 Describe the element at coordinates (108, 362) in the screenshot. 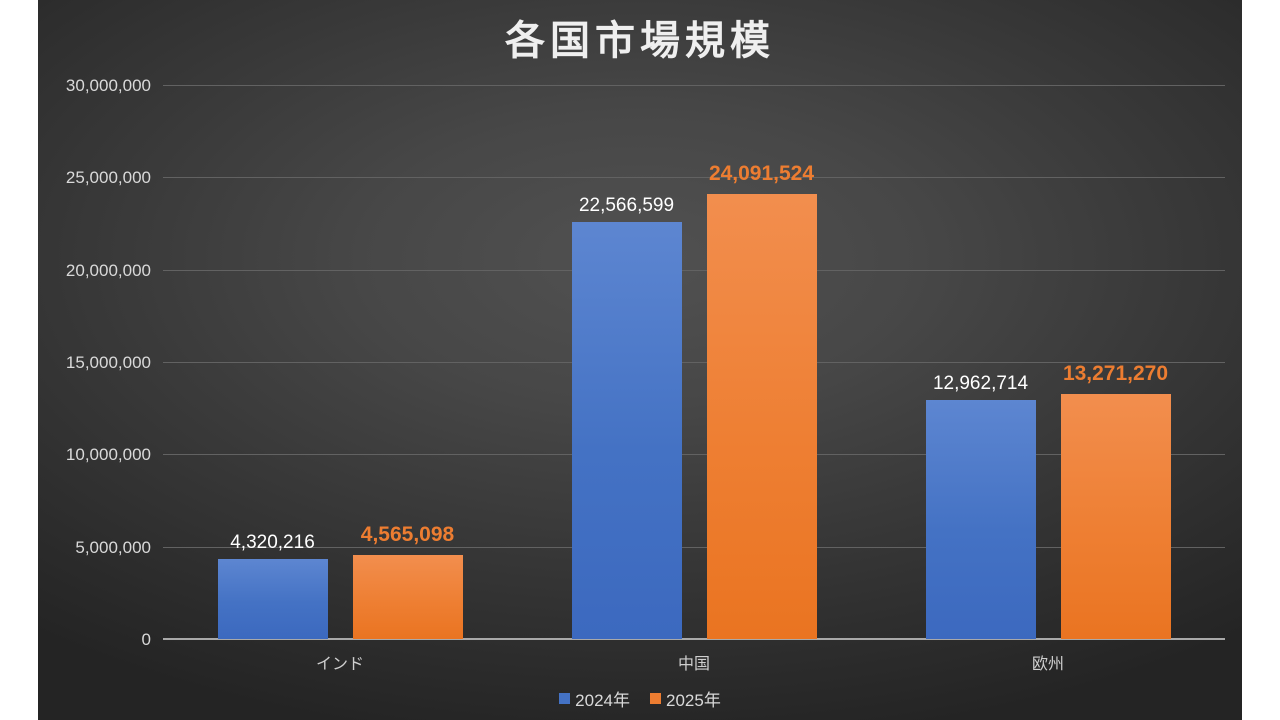

I see `y-axis-tick-label: 15,000,000` at that location.